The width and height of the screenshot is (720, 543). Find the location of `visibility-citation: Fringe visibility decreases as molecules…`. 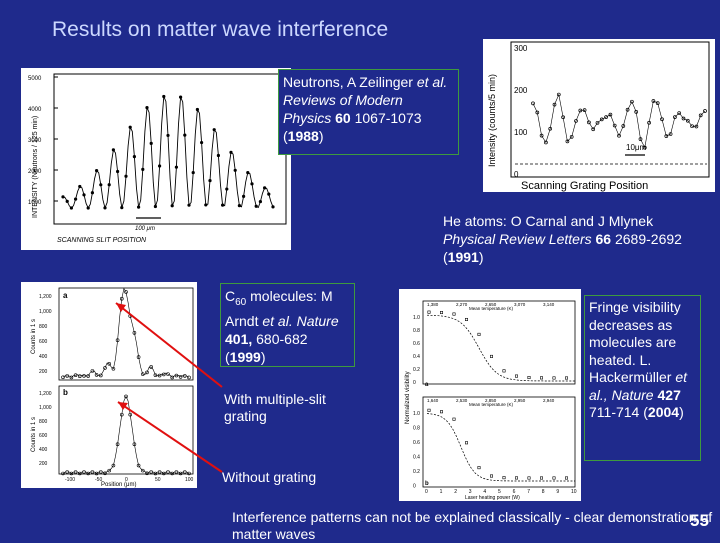

visibility-citation: Fringe visibility decreases as molecules… is located at coordinates (642, 378).